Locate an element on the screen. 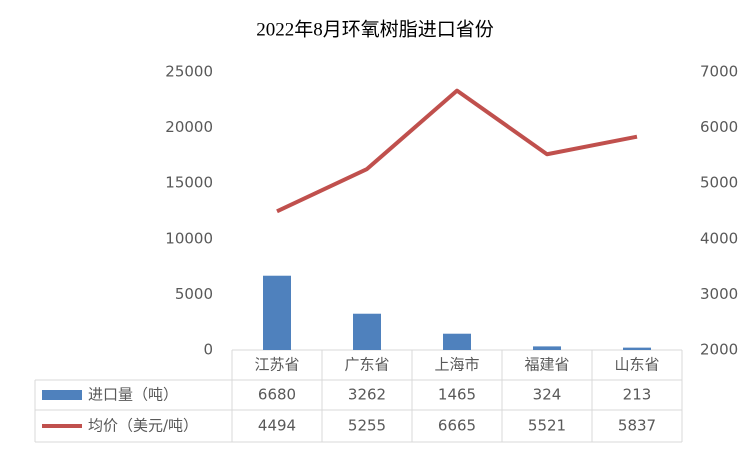  y2-tick-label: 7000 is located at coordinates (719, 72).